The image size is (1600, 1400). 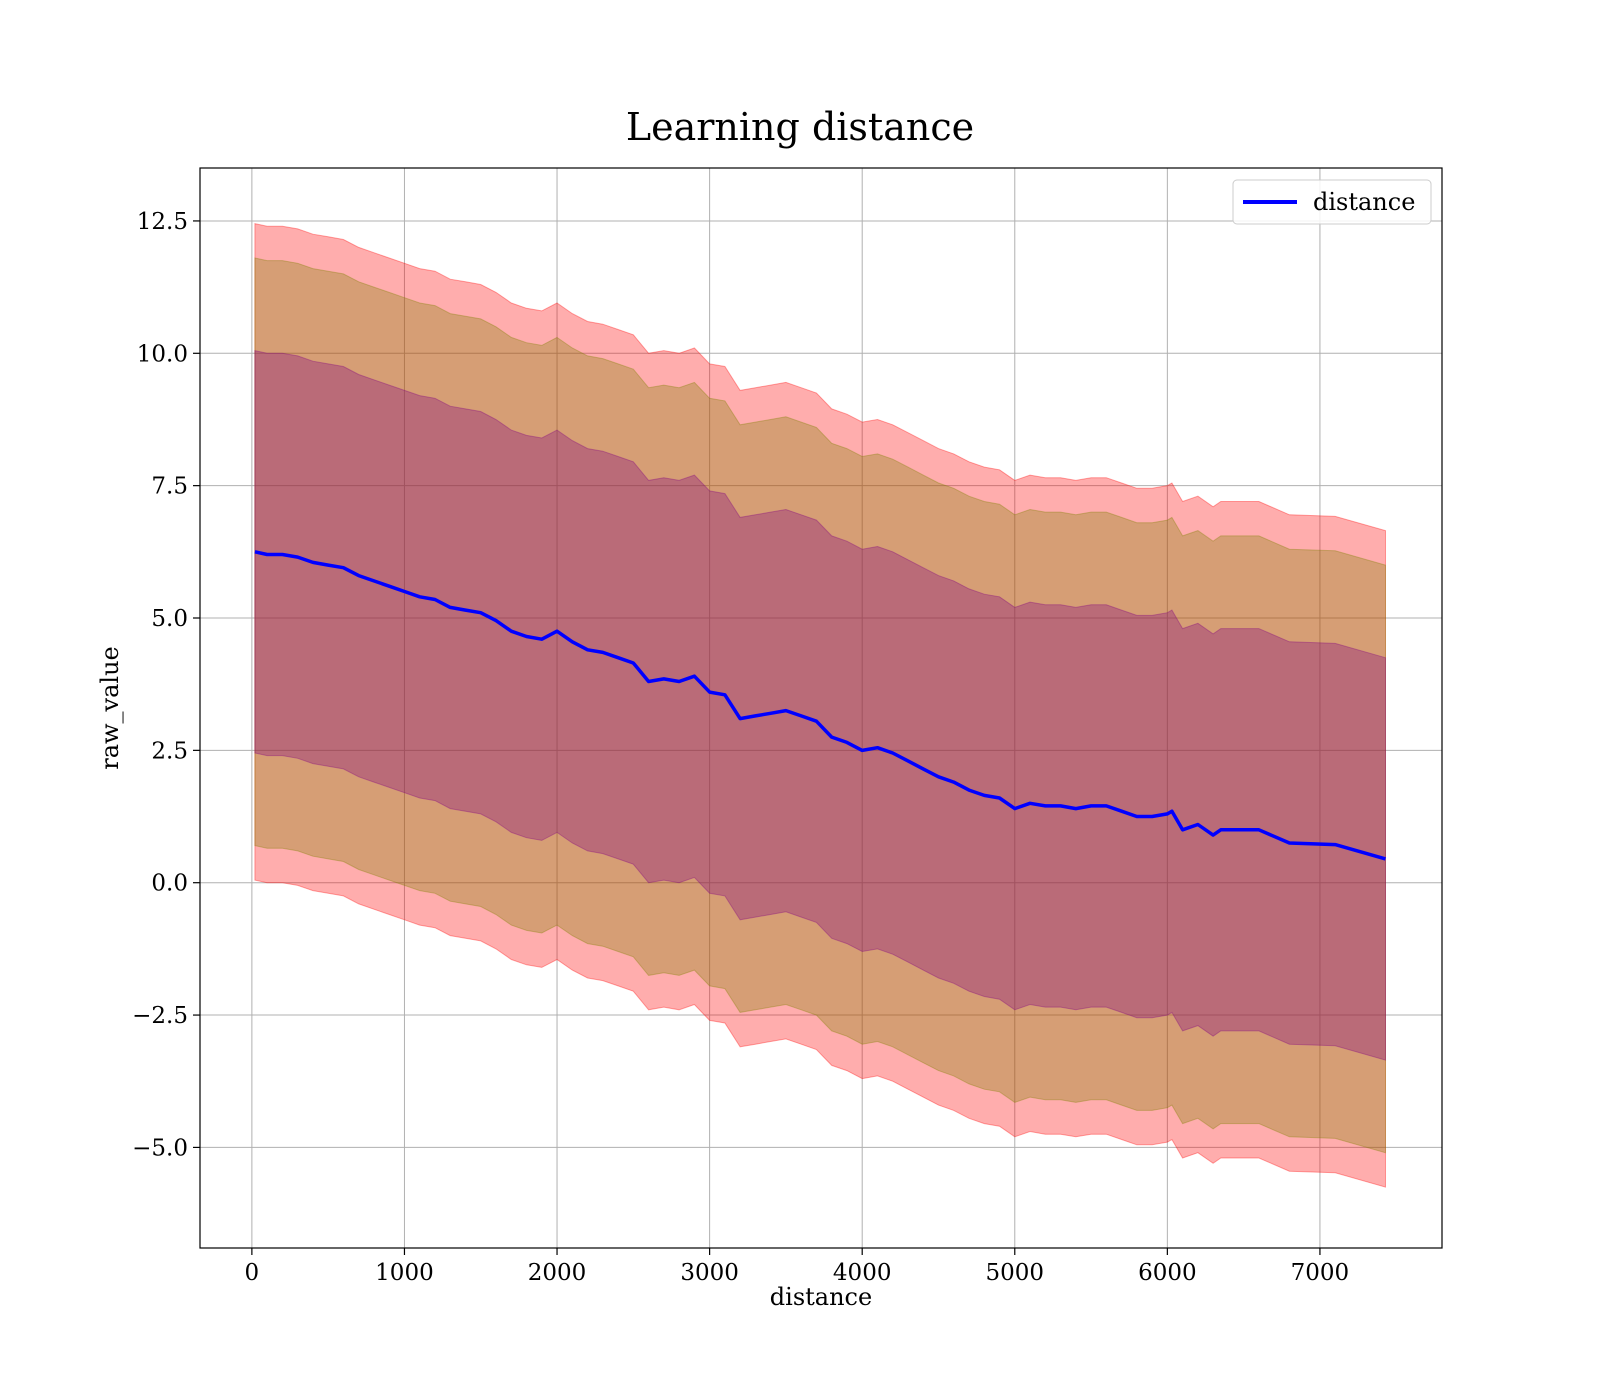 I want to click on x-tick-label: 6000, so click(x=1167, y=1273).